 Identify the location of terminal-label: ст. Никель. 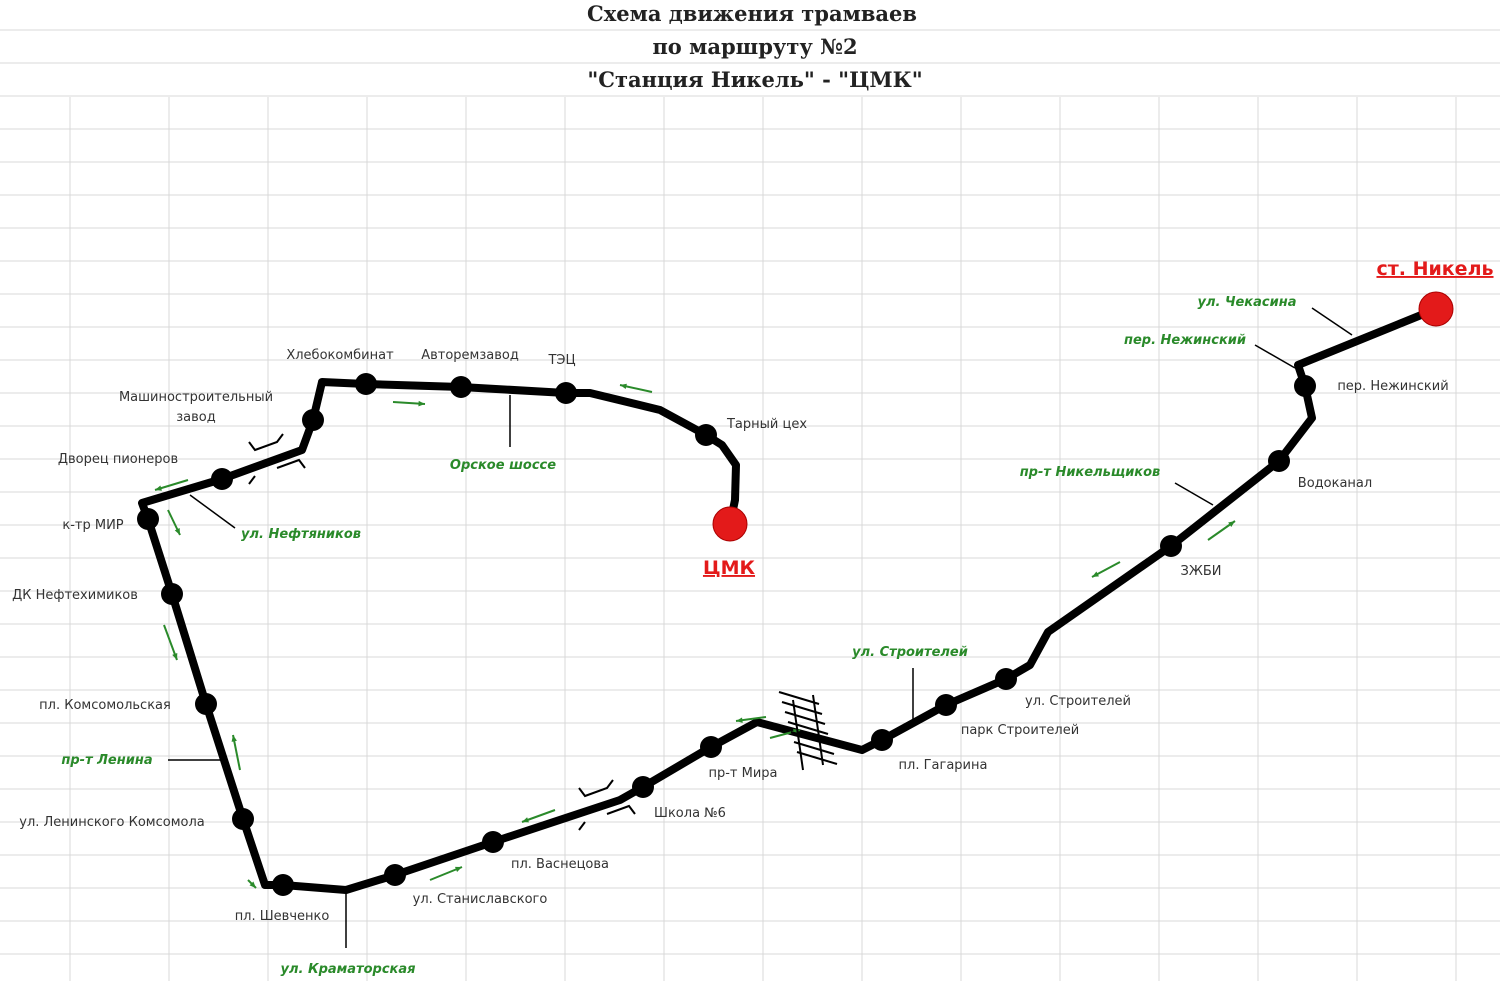
(1434, 269).